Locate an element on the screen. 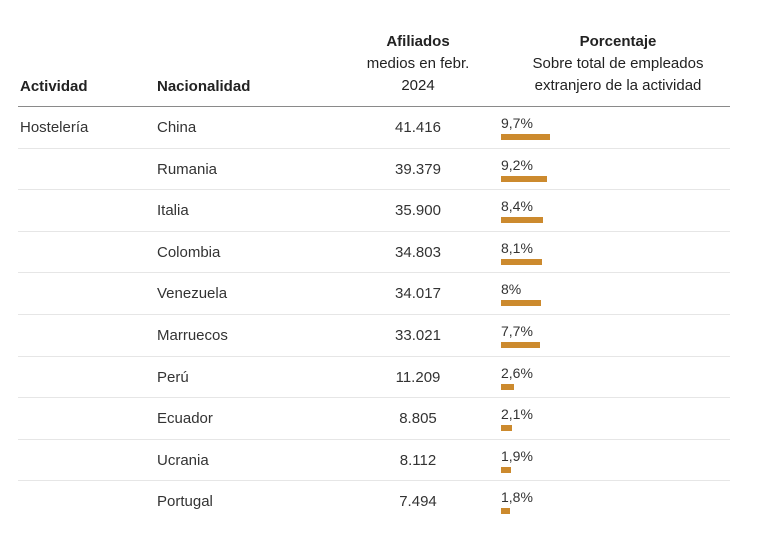  table-row: Colombia 34.803 8,1% is located at coordinates (374, 253).